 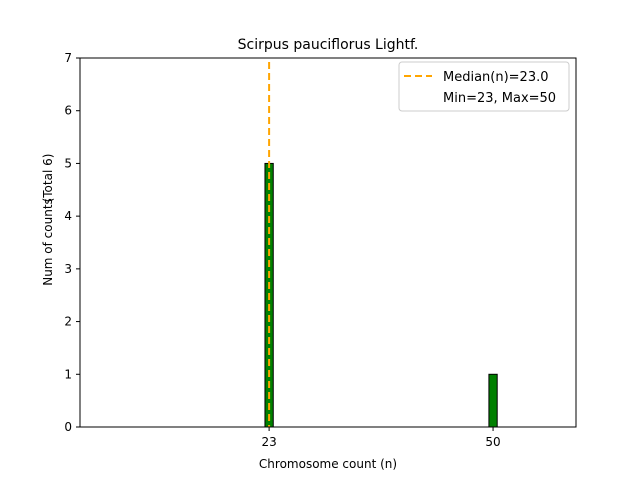 What do you see at coordinates (68, 58) in the screenshot?
I see `y-tick-label-7: 7` at bounding box center [68, 58].